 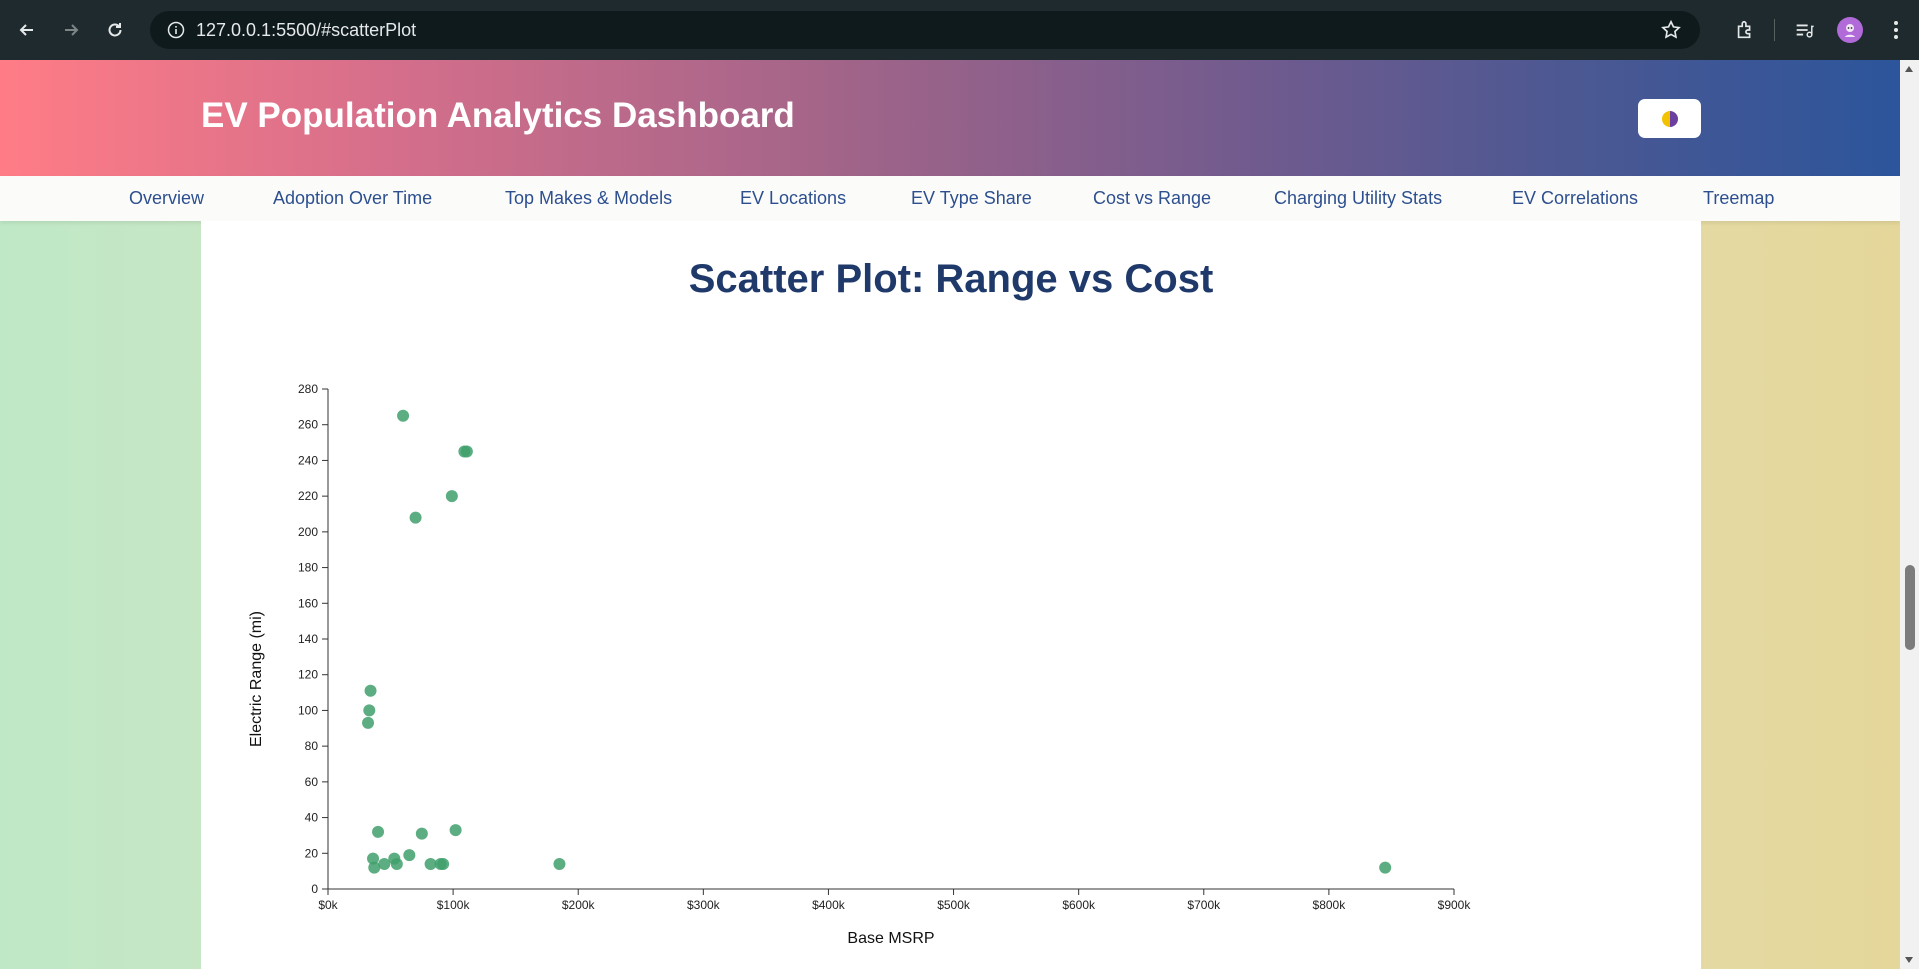 I want to click on section-title: Scatter Plot: Range vs Cost, so click(x=951, y=279).